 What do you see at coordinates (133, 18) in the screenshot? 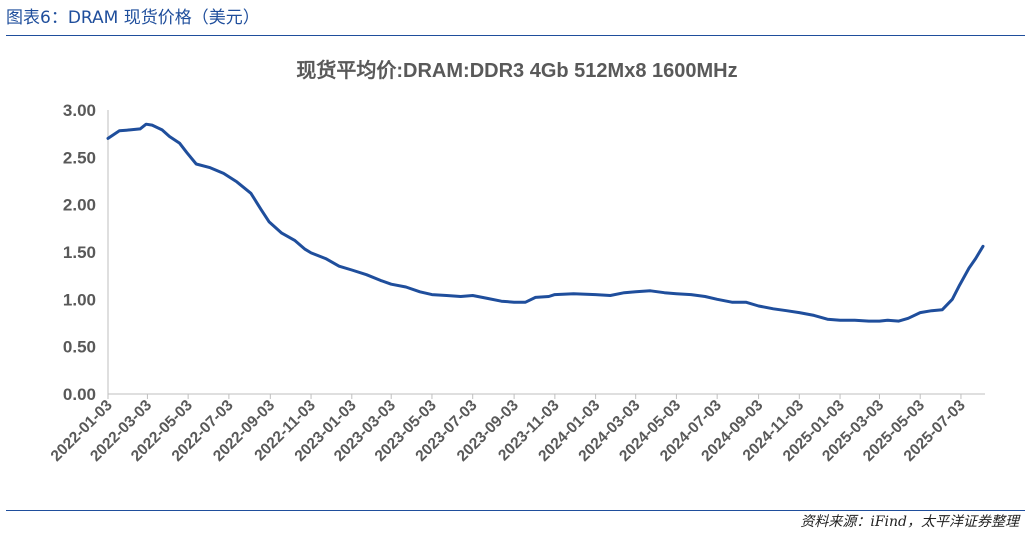
I see `figure-caption: 图表6：DRAM 现货价格（美元）` at bounding box center [133, 18].